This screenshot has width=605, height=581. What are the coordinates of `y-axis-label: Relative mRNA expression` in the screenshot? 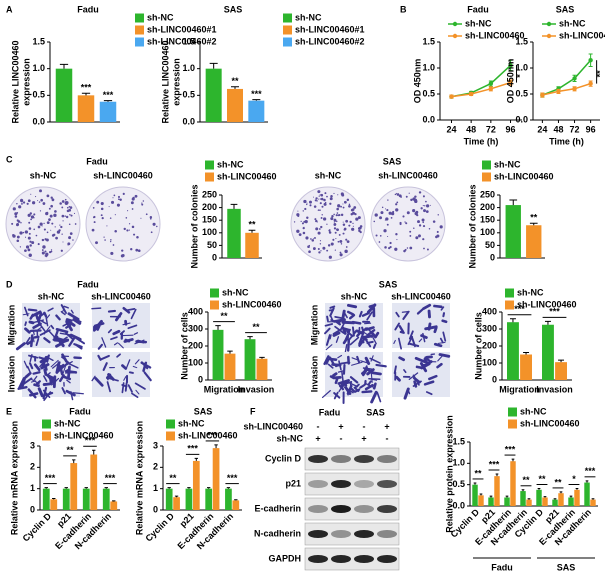 It's located at (14, 478).